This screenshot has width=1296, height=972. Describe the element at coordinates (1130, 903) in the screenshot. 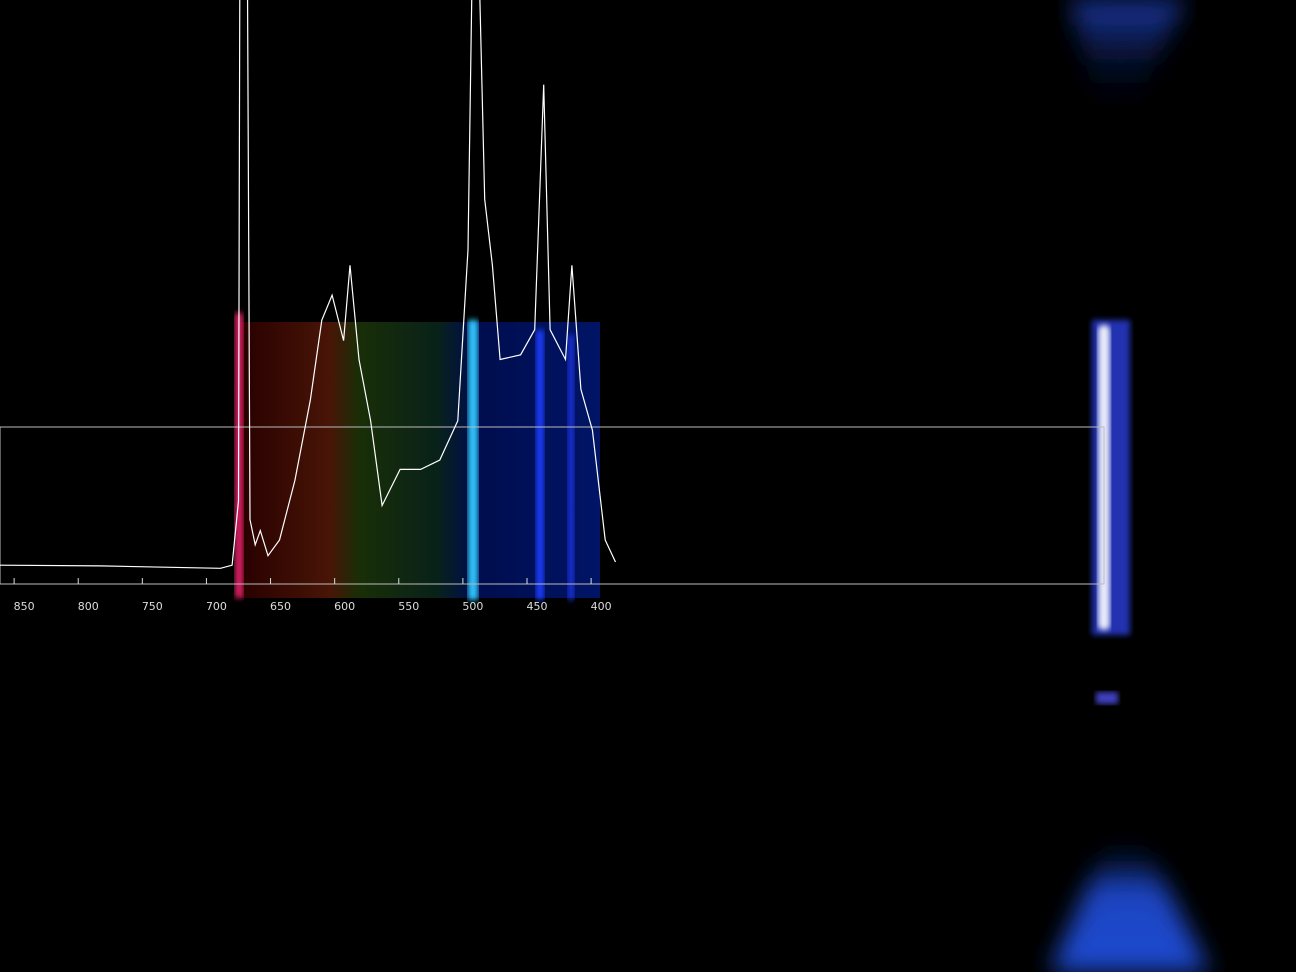

I see `glow-bottom` at that location.